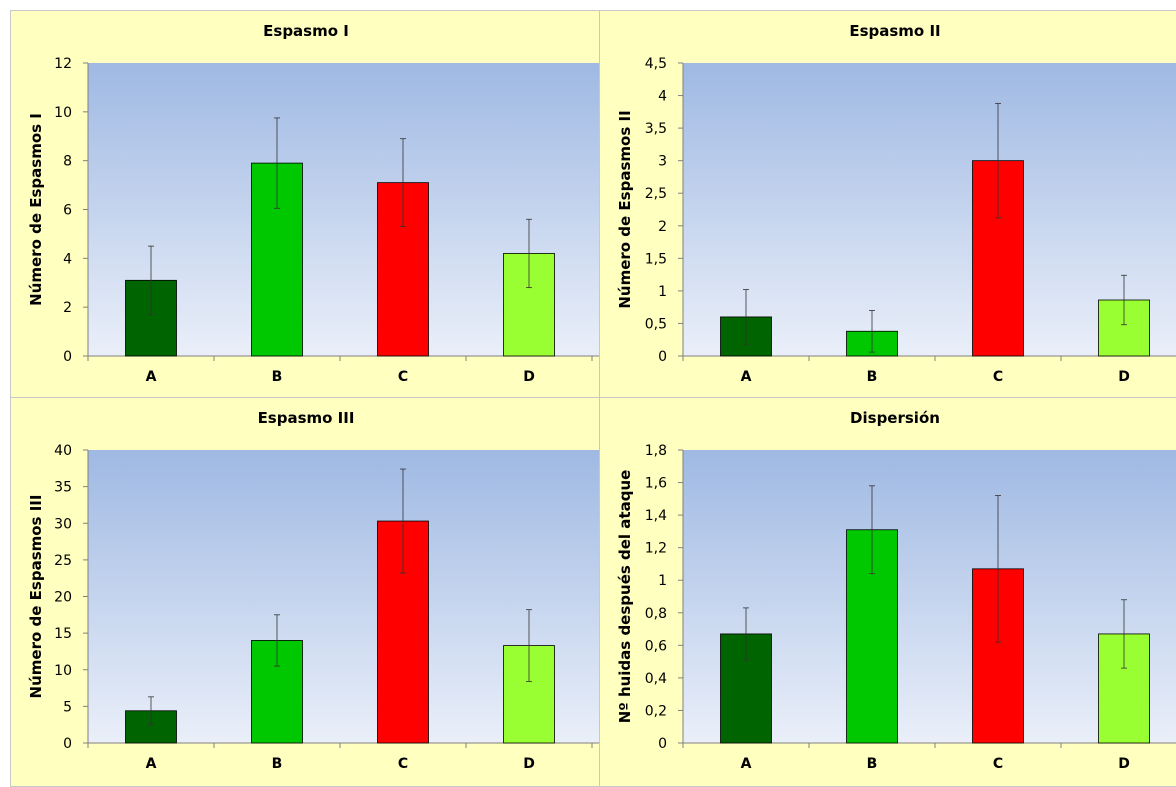 This screenshot has width=1176, height=787. I want to click on y-tick-label: 1,6, so click(656, 484).